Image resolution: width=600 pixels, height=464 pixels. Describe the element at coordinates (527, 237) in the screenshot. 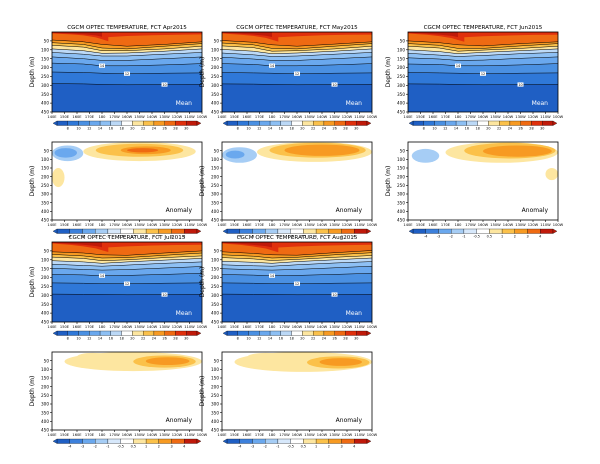

I see `anomaly-colorbar-label: 3` at that location.